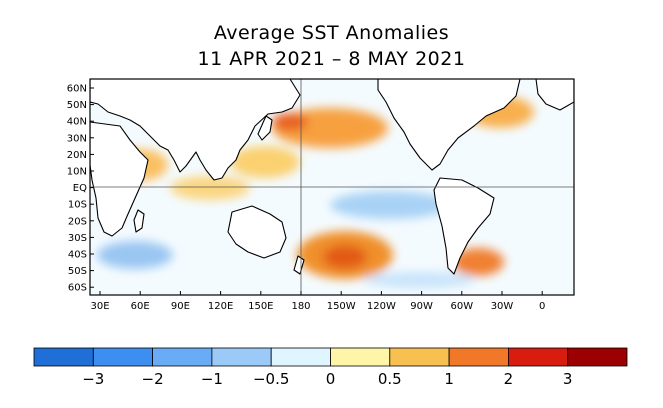 This screenshot has height=408, width=663. I want to click on lat-label: 20S, so click(77, 221).